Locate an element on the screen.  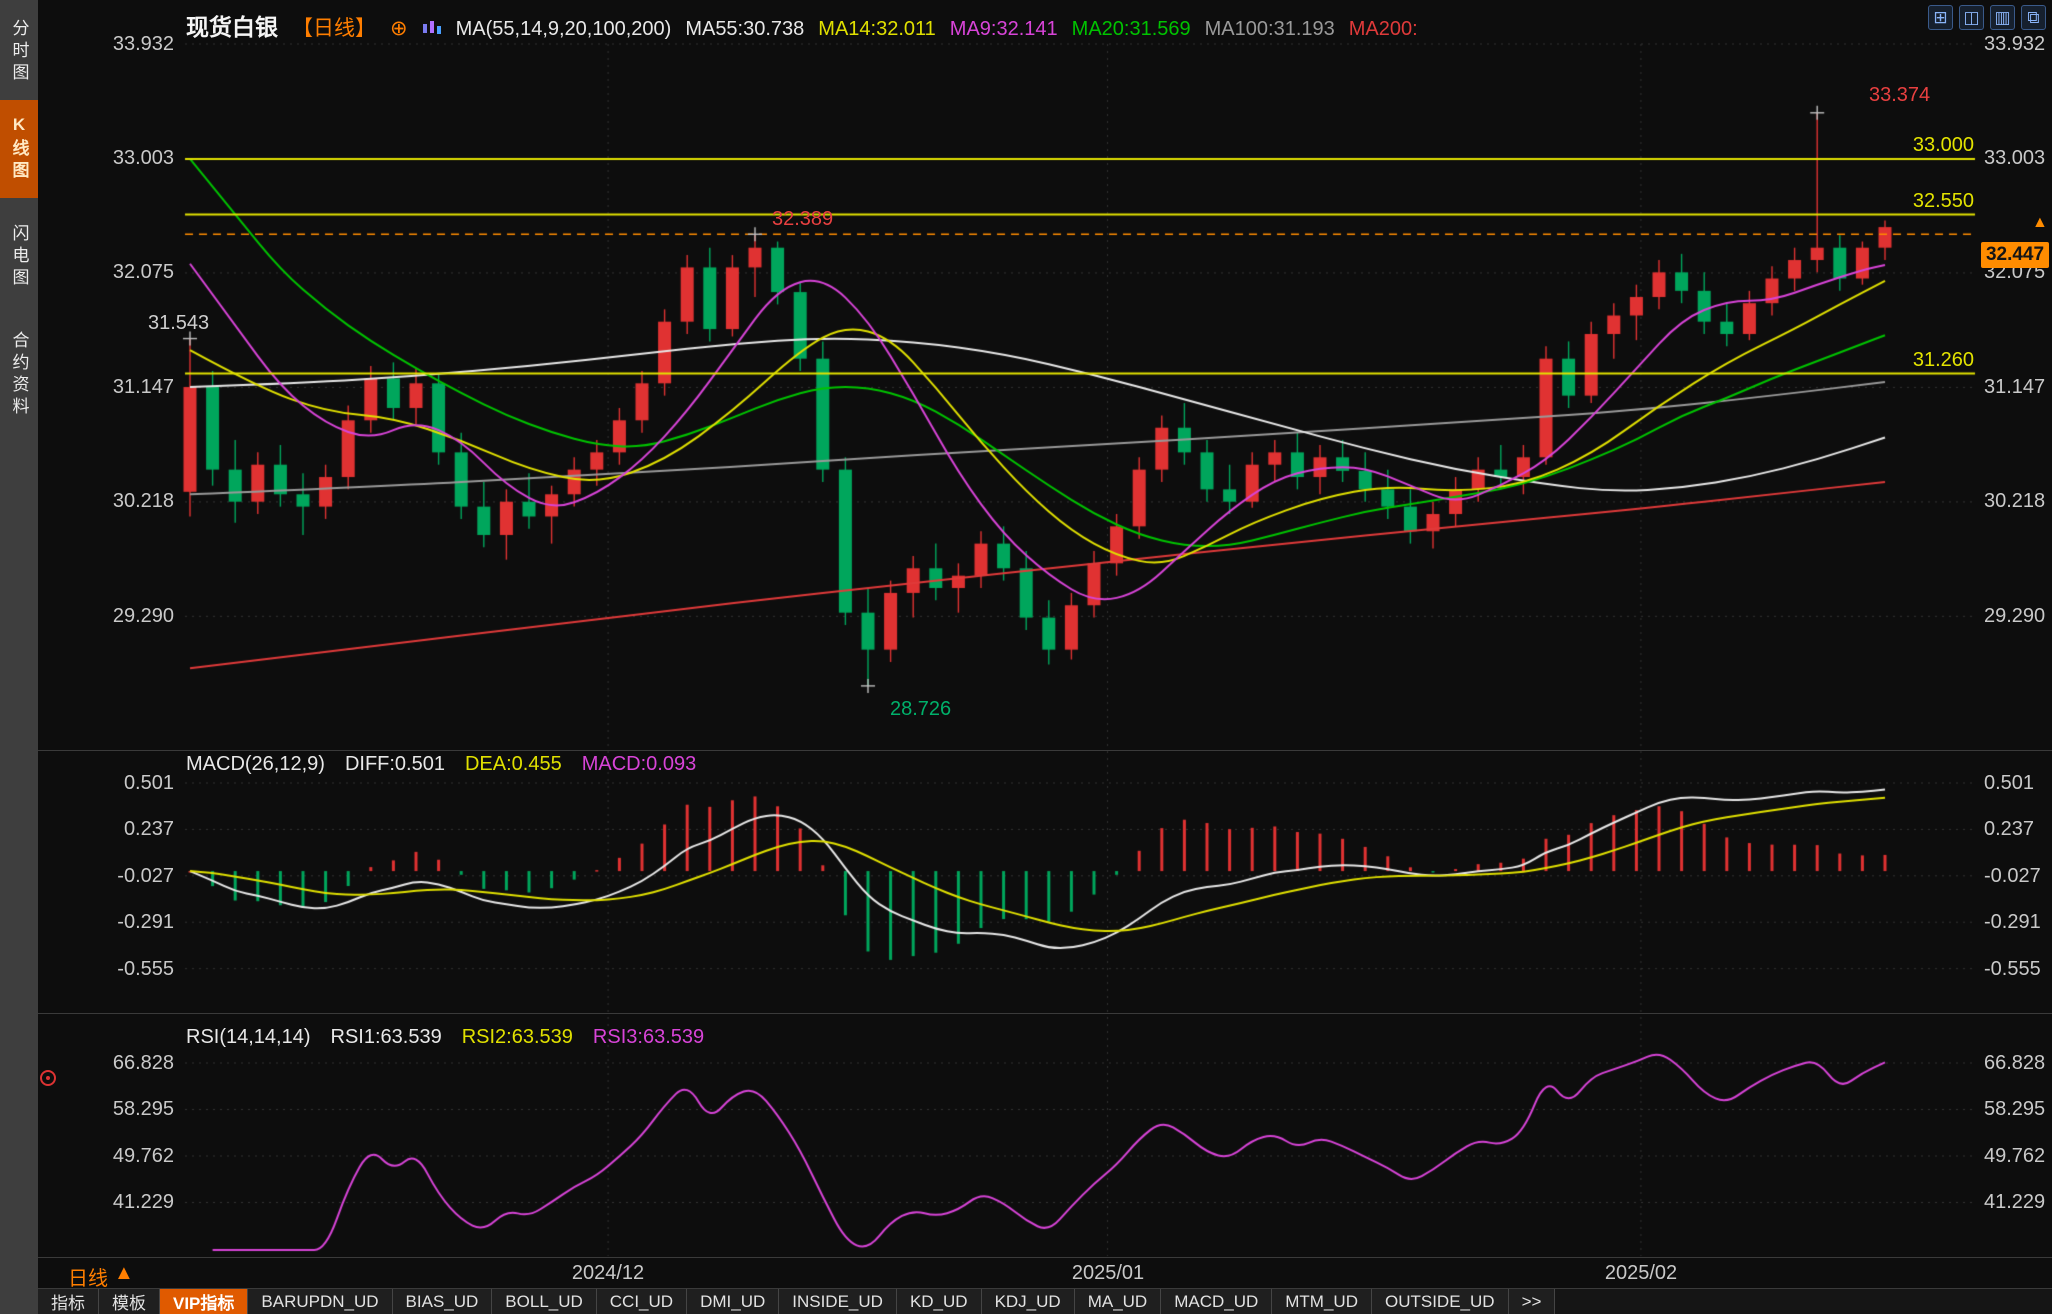
layout-toolbar: ⊞ ◫ ▥ ⧉ is located at coordinates (1987, 17).